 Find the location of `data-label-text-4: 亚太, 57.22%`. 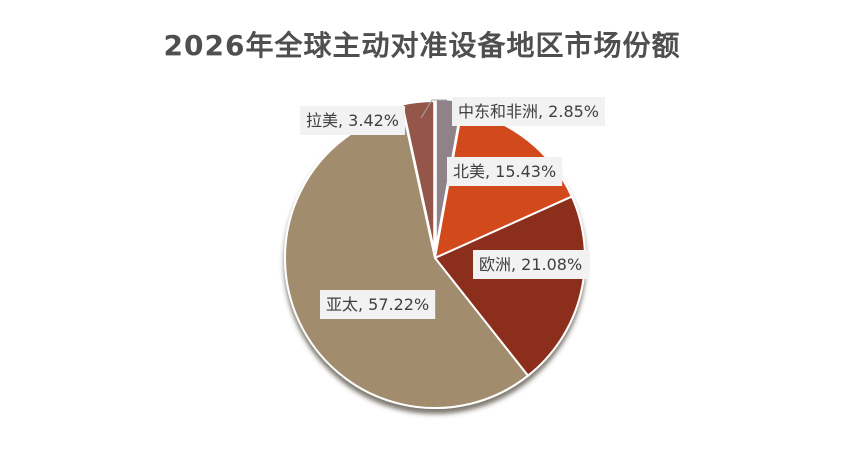

data-label-text-4: 亚太, 57.22% is located at coordinates (377, 304).